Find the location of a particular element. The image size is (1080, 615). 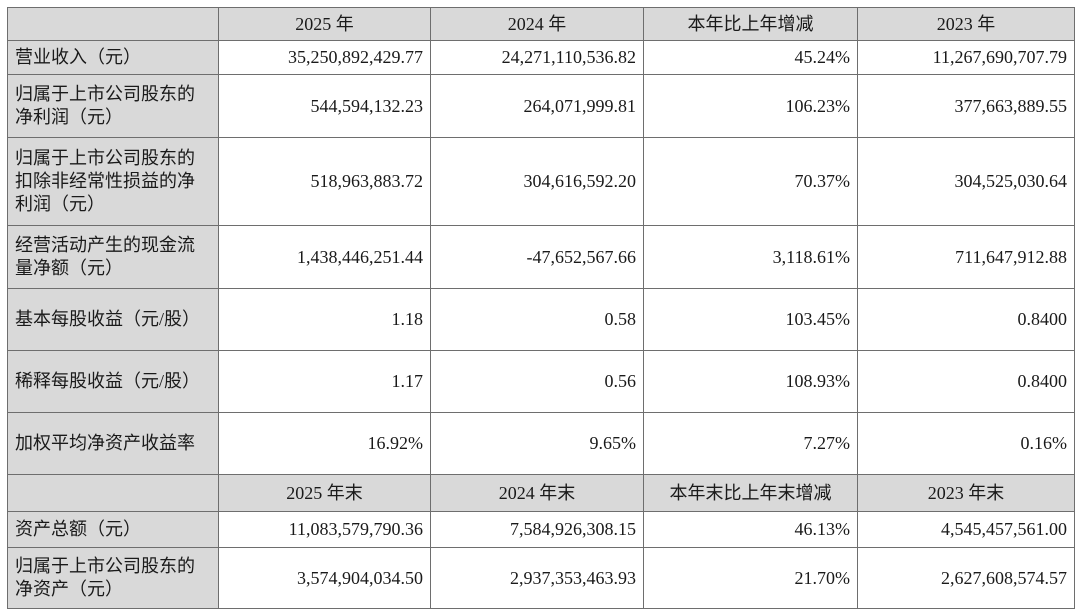

value-cell: 711,647,912.88 is located at coordinates (966, 257).